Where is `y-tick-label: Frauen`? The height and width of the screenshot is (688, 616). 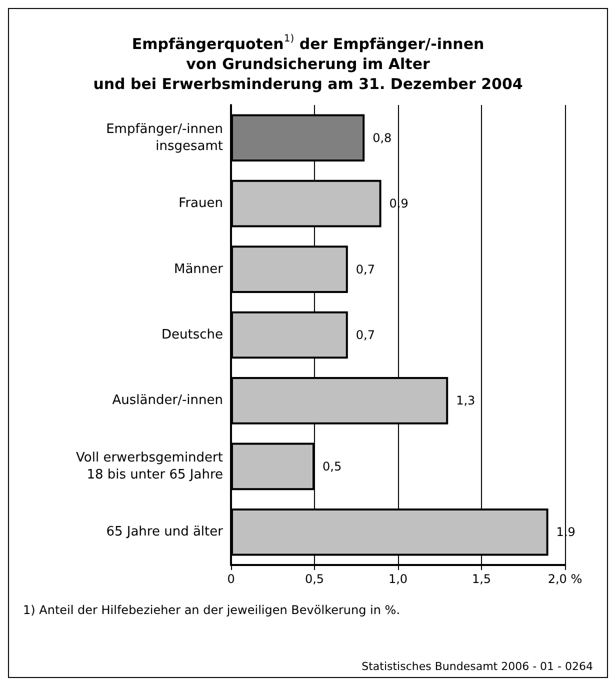 y-tick-label: Frauen is located at coordinates (200, 204).